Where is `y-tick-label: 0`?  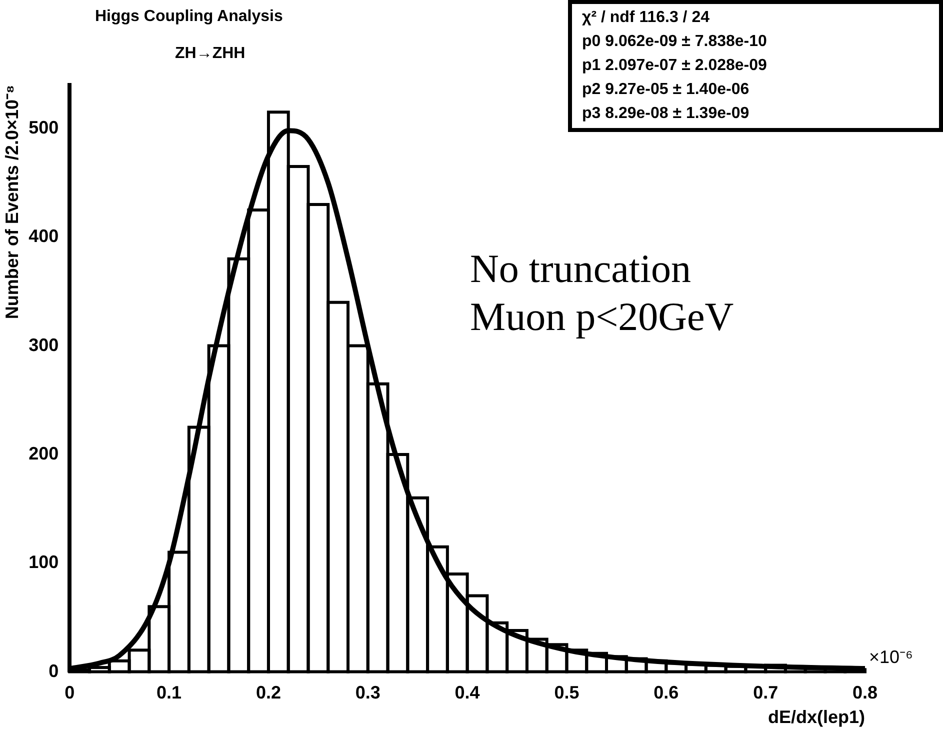
y-tick-label: 0 is located at coordinates (53, 670).